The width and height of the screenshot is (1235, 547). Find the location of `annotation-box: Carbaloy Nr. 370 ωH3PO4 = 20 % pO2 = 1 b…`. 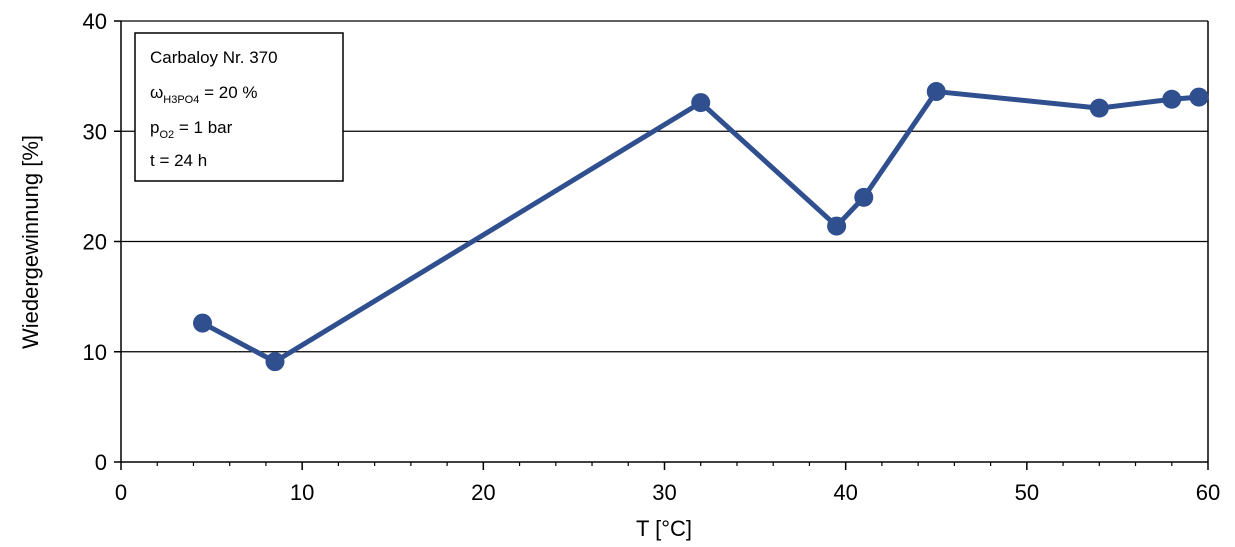

annotation-box: Carbaloy Nr. 370 ωH3PO4 = 20 % pO2 = 1 b… is located at coordinates (239, 107).